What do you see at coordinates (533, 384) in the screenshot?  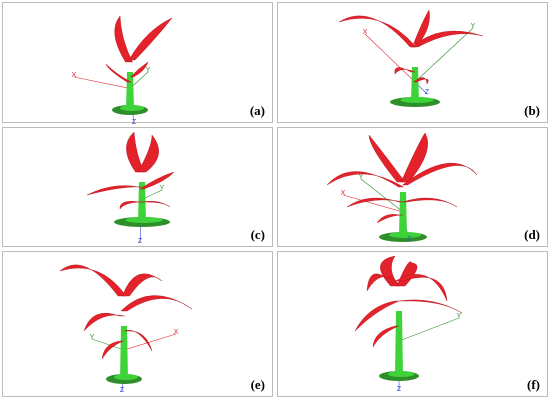 I see `panel-label: (f)` at bounding box center [533, 384].